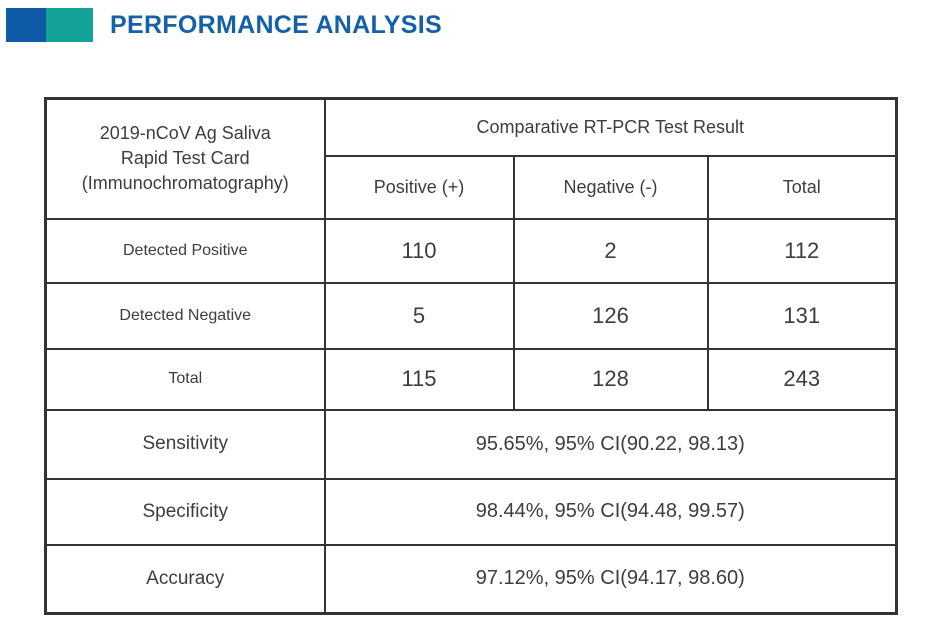 The width and height of the screenshot is (938, 643). Describe the element at coordinates (185, 250) in the screenshot. I see `row-label-detected-positive: Detected Positive` at that location.